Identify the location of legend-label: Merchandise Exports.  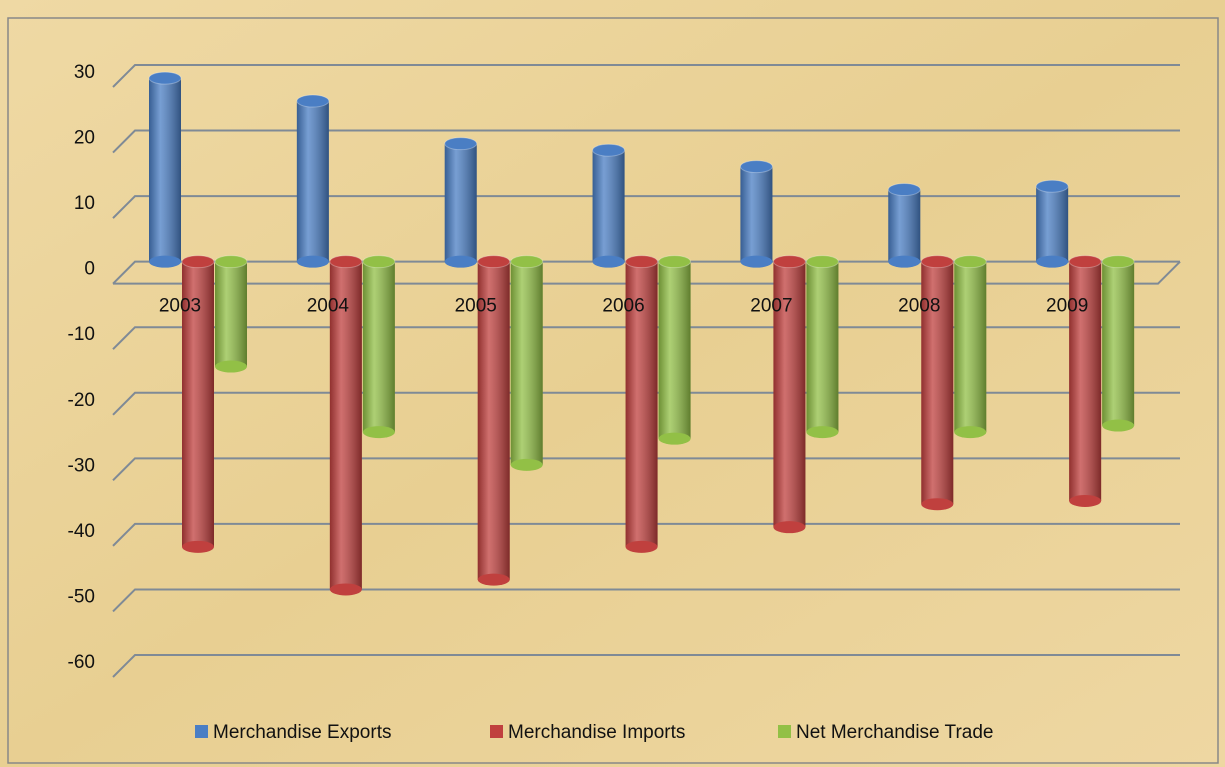
(302, 732).